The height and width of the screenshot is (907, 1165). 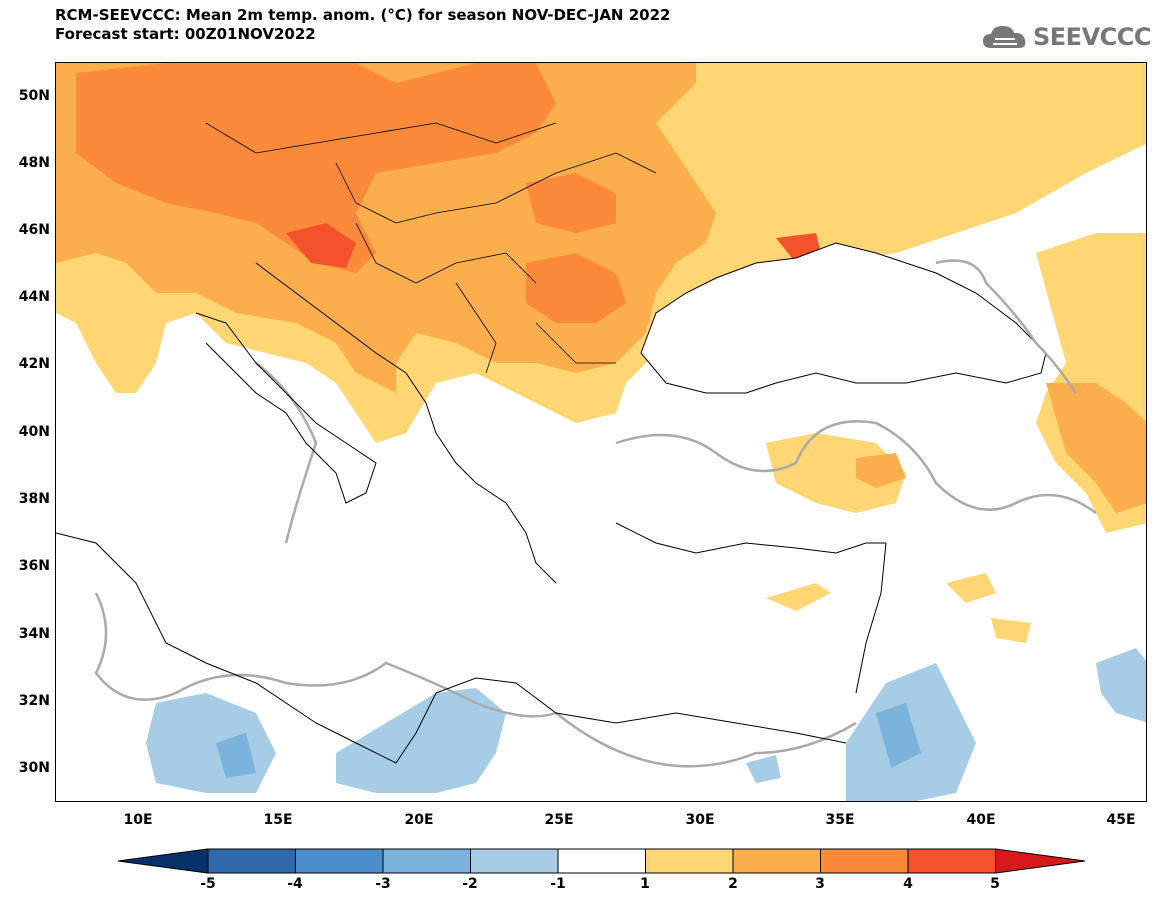 What do you see at coordinates (898, 735) in the screenshot?
I see `anomaly-zone-neg2-arabia` at bounding box center [898, 735].